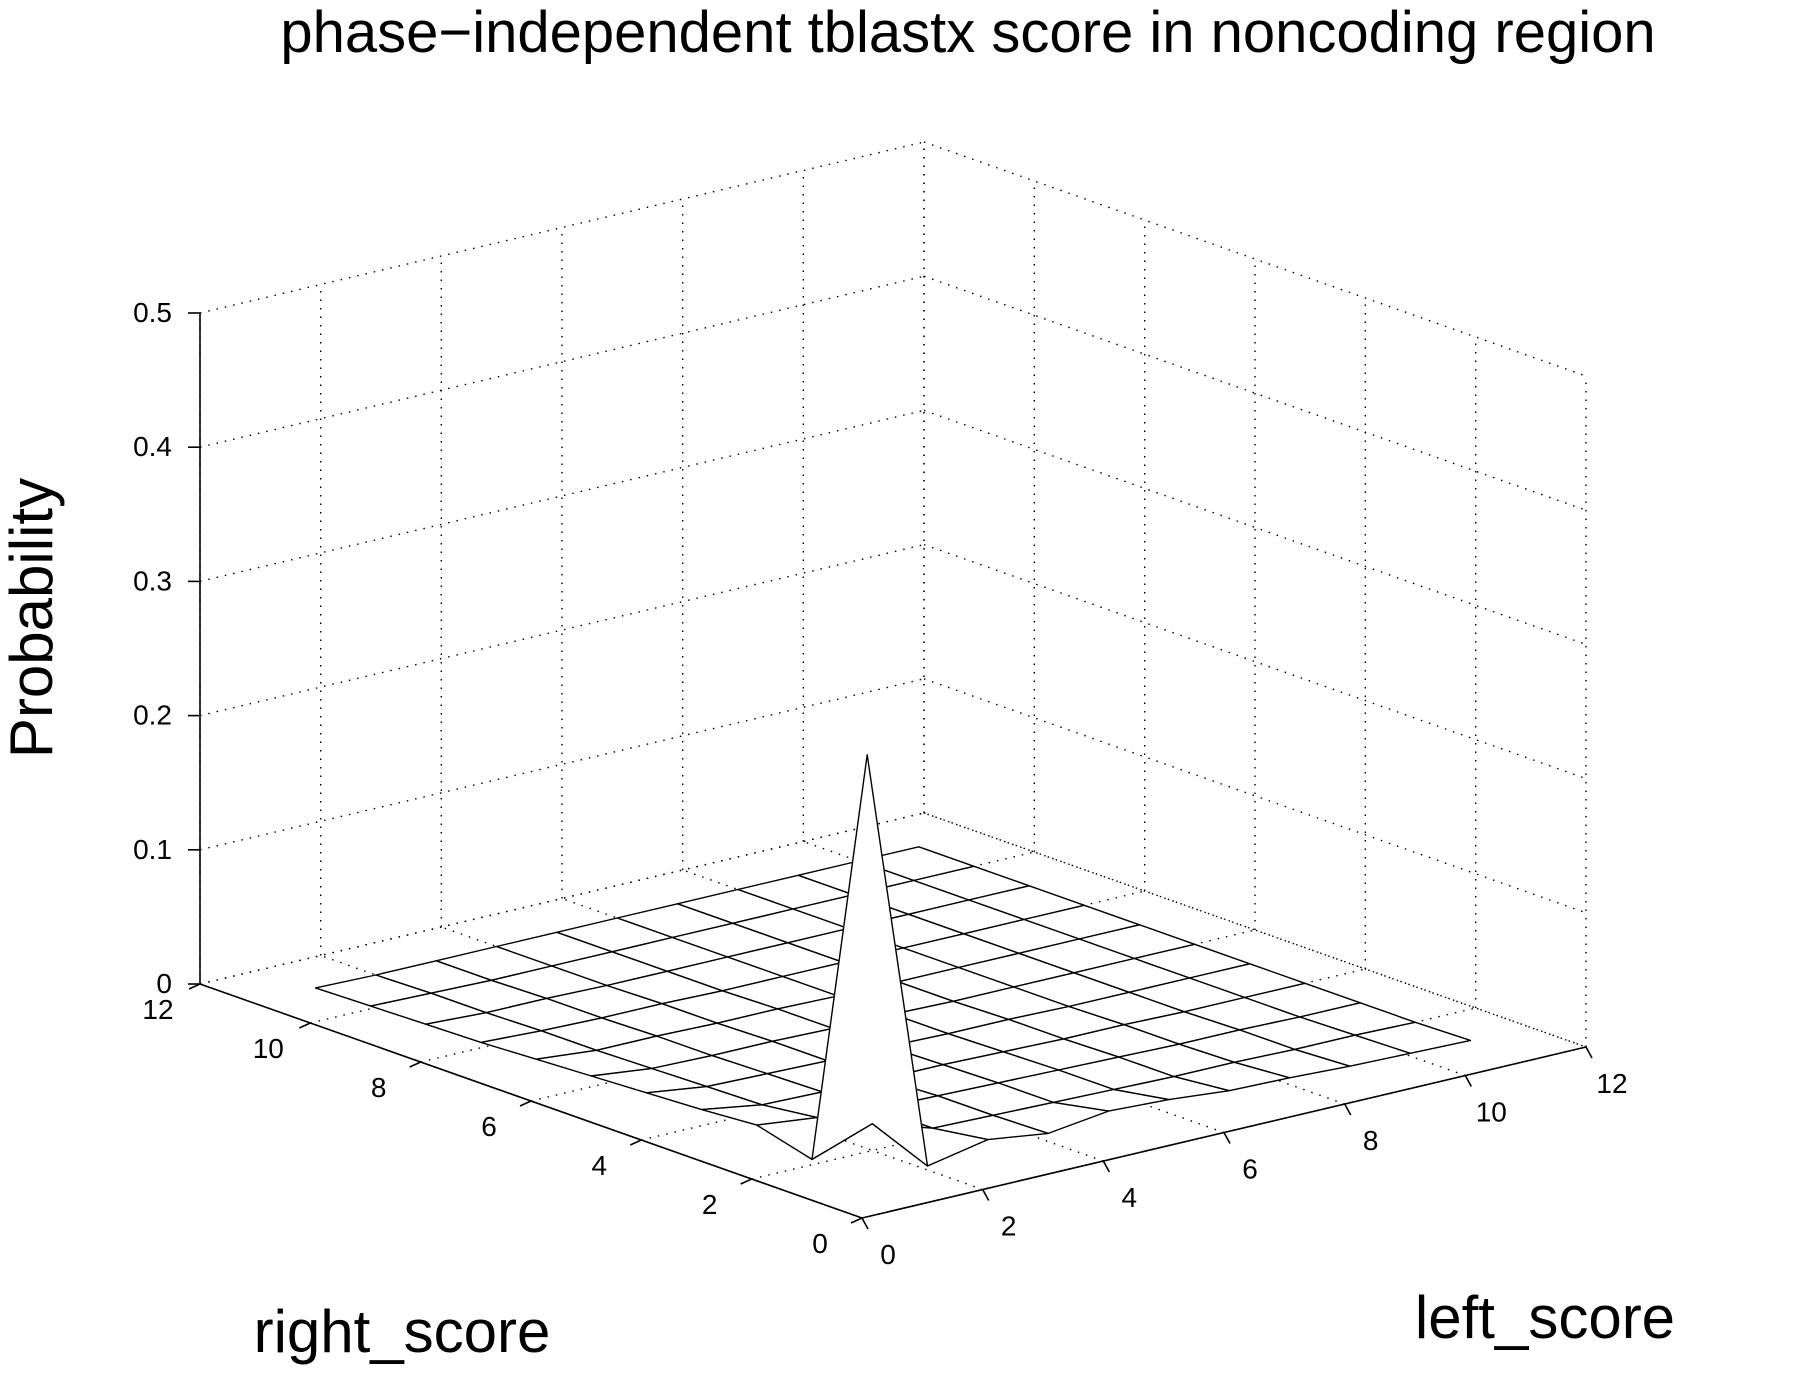 Image resolution: width=1800 pixels, height=1373 pixels. Describe the element at coordinates (710, 1204) in the screenshot. I see `y-tick-label: 2` at that location.